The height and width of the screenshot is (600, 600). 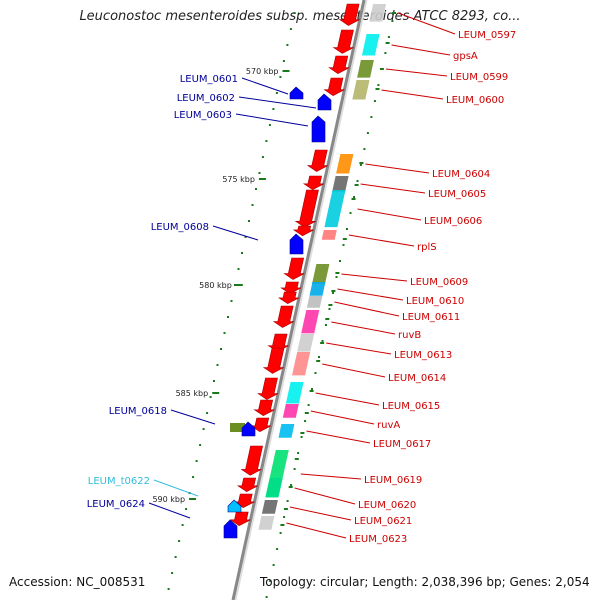 I want to click on reverse-gene-label: LEUM_0618, so click(x=138, y=411).